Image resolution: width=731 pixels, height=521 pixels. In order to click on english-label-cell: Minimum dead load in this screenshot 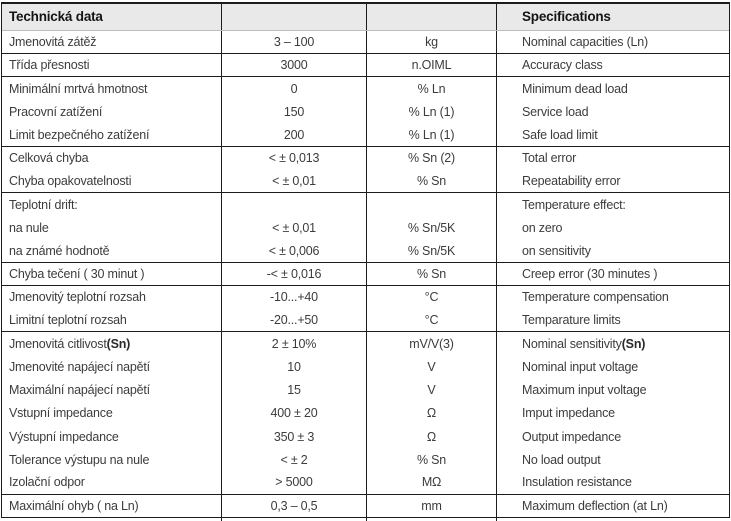, I will do `click(612, 89)`.